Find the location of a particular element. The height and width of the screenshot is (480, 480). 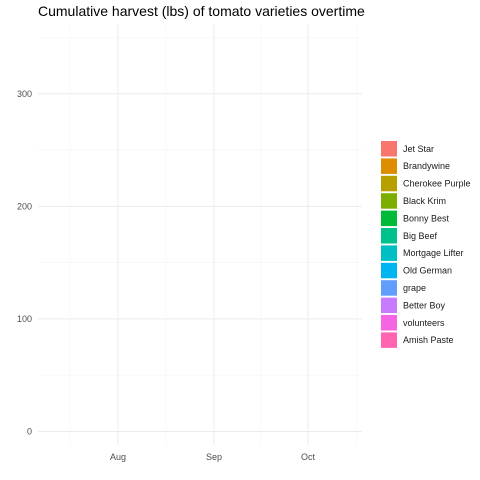

legend-item: Amish Paste is located at coordinates (417, 340).